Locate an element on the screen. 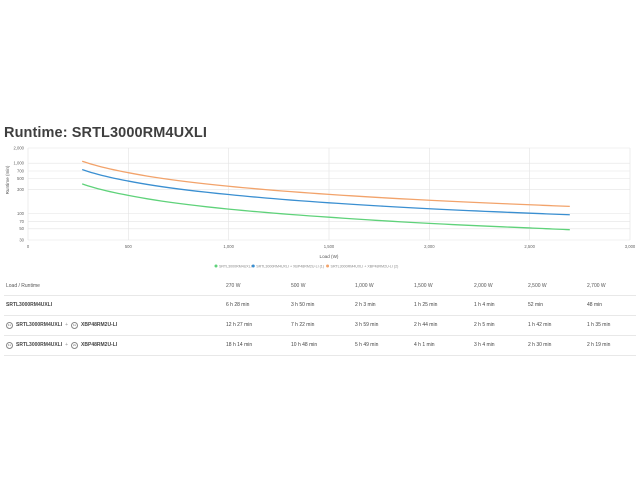 This screenshot has width=640, height=480. row-config-name: 1x SRTL3000RM4UXLI +1x XBP48RM2U-LI is located at coordinates (61, 325).